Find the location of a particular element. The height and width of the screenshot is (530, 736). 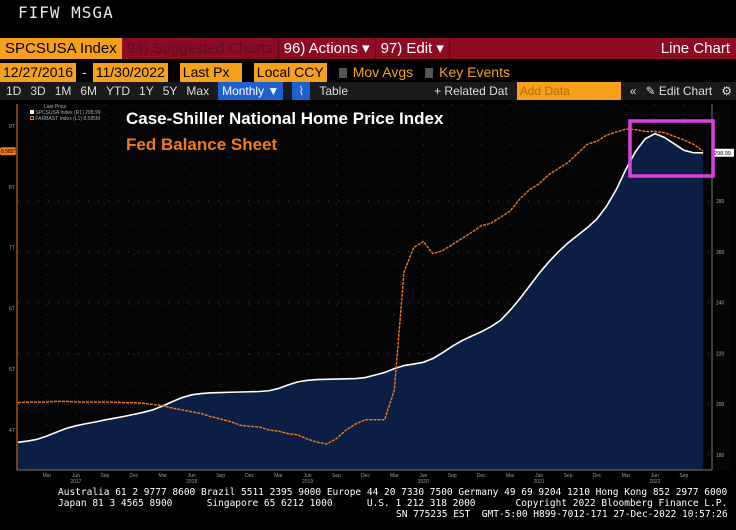

gear-icon: ⚙ is located at coordinates (726, 91).